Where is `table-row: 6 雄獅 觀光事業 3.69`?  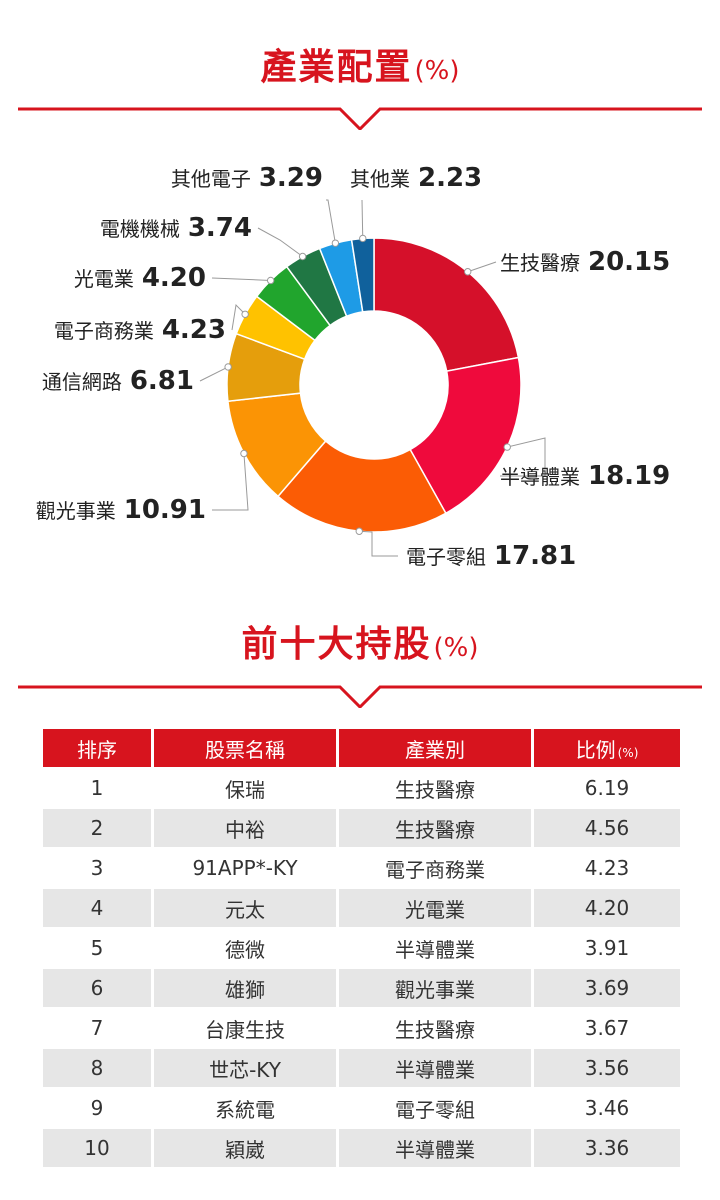
table-row: 6 雄獅 觀光事業 3.69 is located at coordinates (361, 988).